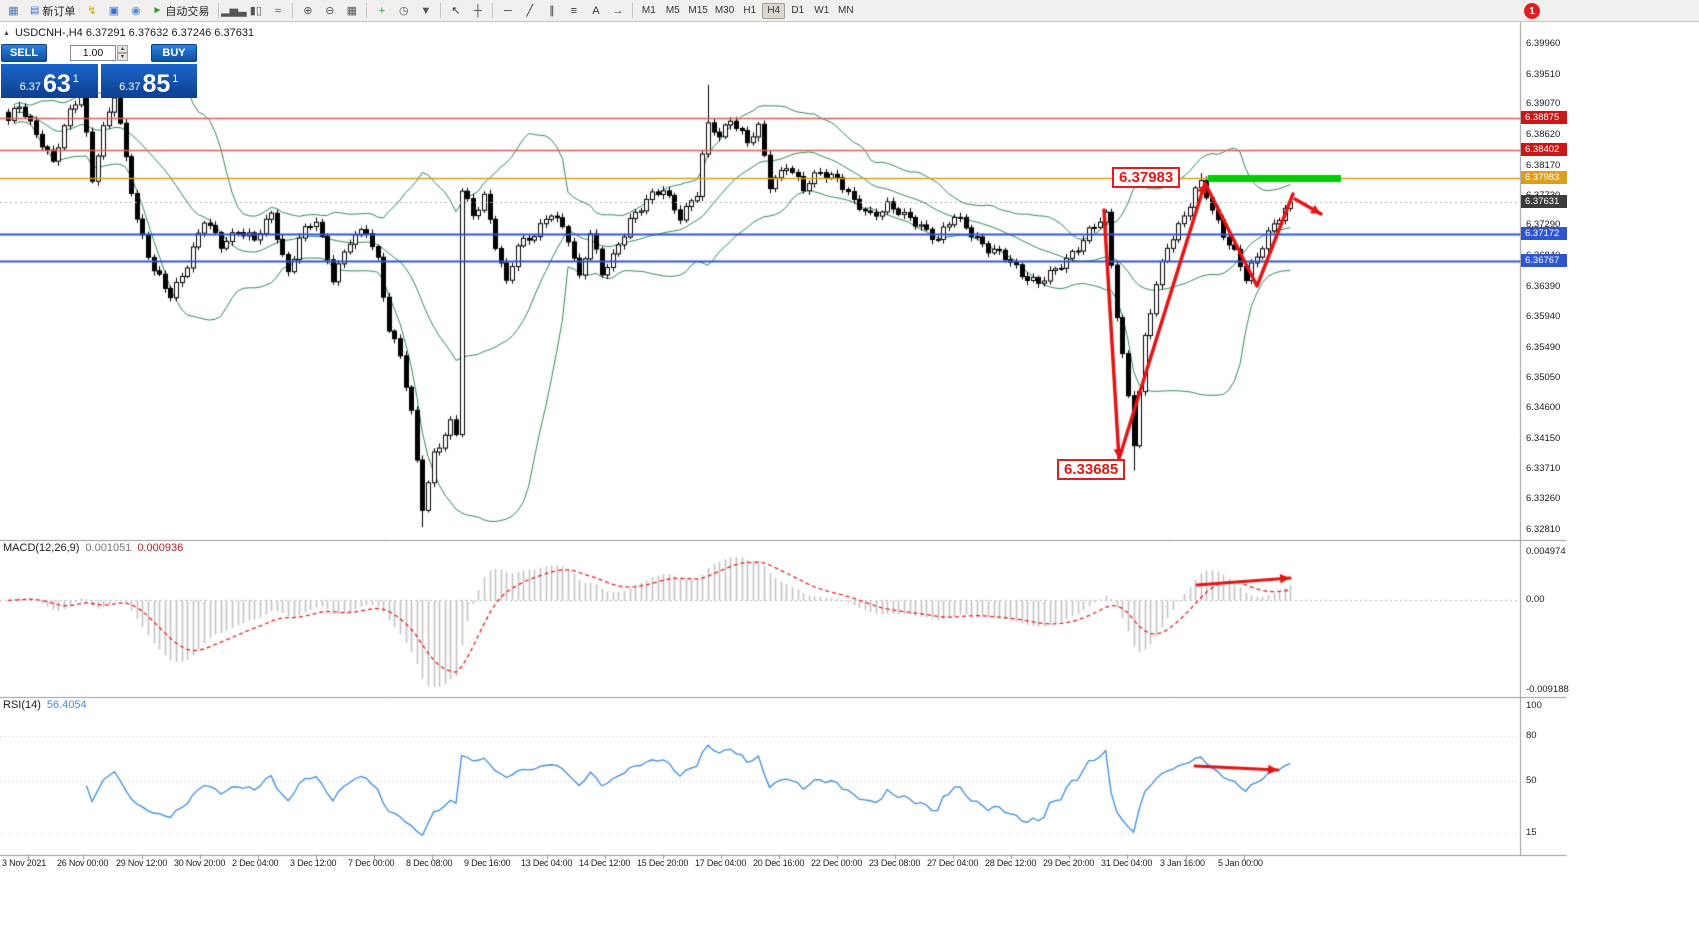 The height and width of the screenshot is (944, 1699). What do you see at coordinates (56, 84) in the screenshot?
I see `sell-price-big: 63` at bounding box center [56, 84].